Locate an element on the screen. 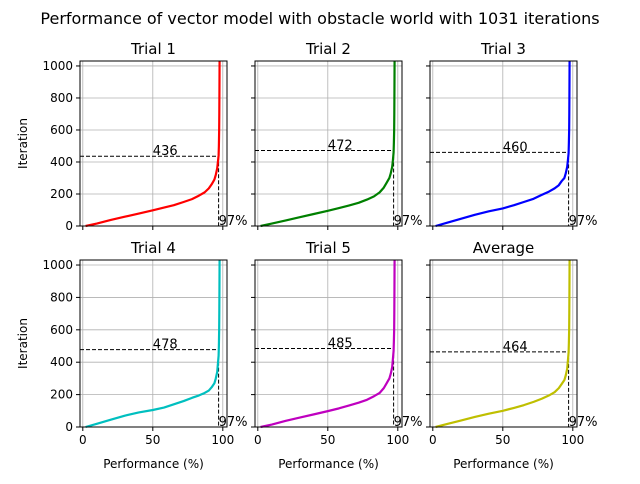  subplot-title: Trial 2 is located at coordinates (328, 49).